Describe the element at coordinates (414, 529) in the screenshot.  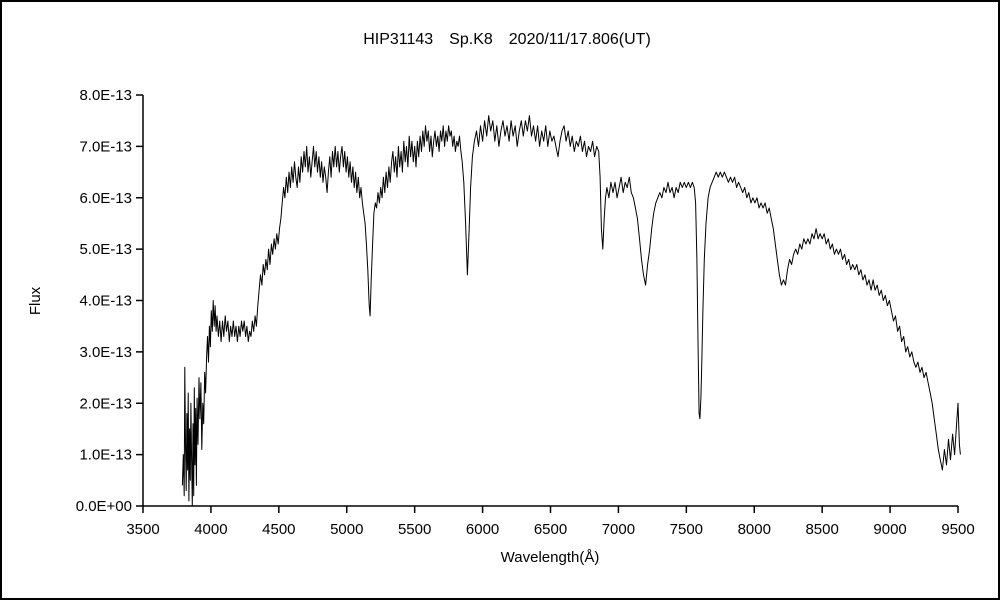
I see `x-tick-label: 5500` at that location.